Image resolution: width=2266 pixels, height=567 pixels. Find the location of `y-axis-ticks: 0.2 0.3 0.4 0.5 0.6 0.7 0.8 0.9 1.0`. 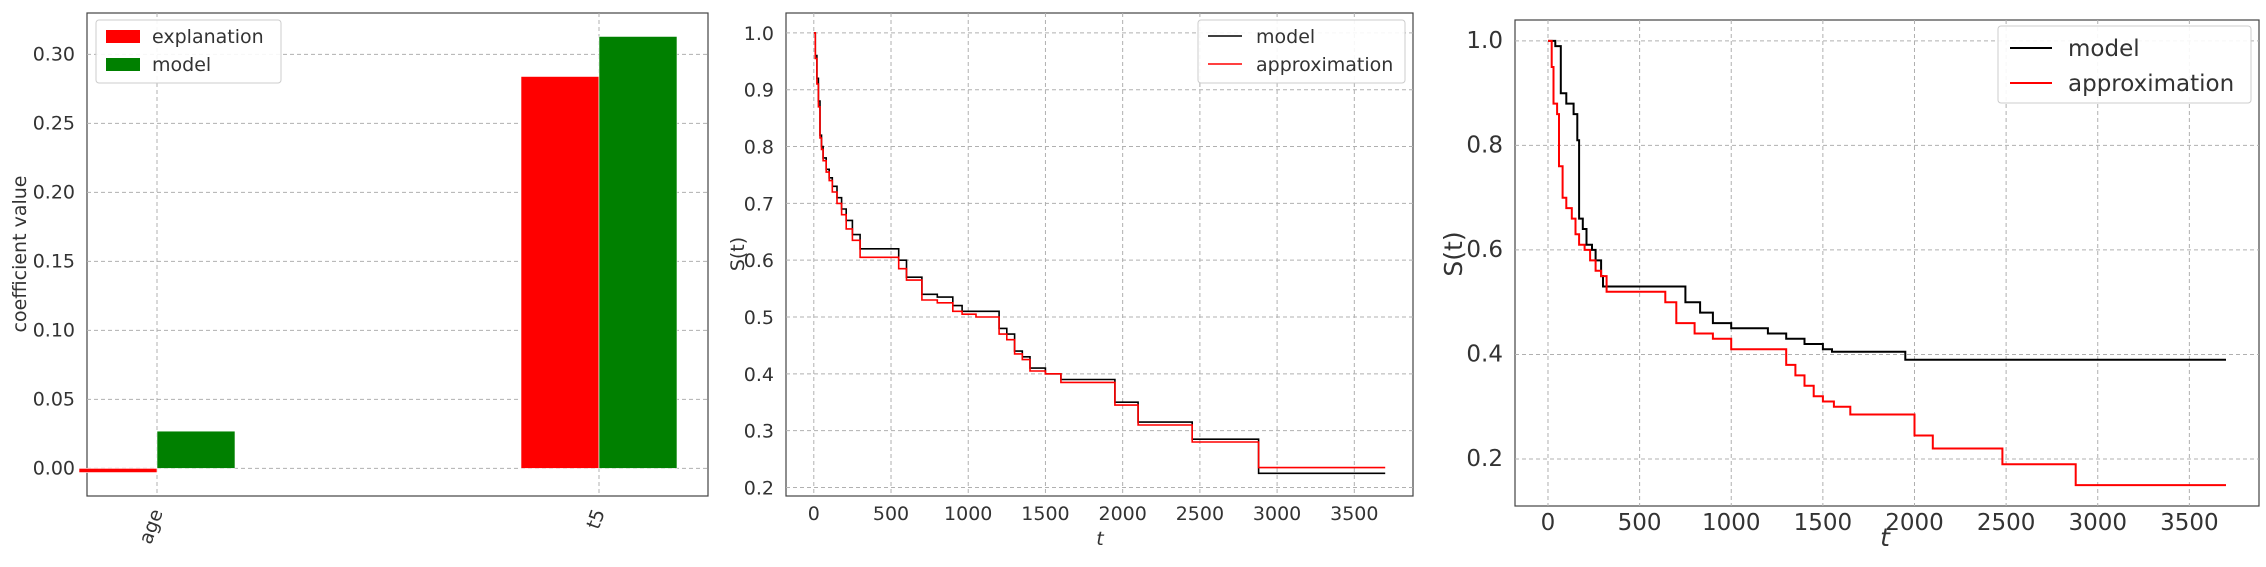

y-axis-ticks: 0.2 0.3 0.4 0.5 0.6 0.7 0.8 0.9 1.0 is located at coordinates (759, 261).